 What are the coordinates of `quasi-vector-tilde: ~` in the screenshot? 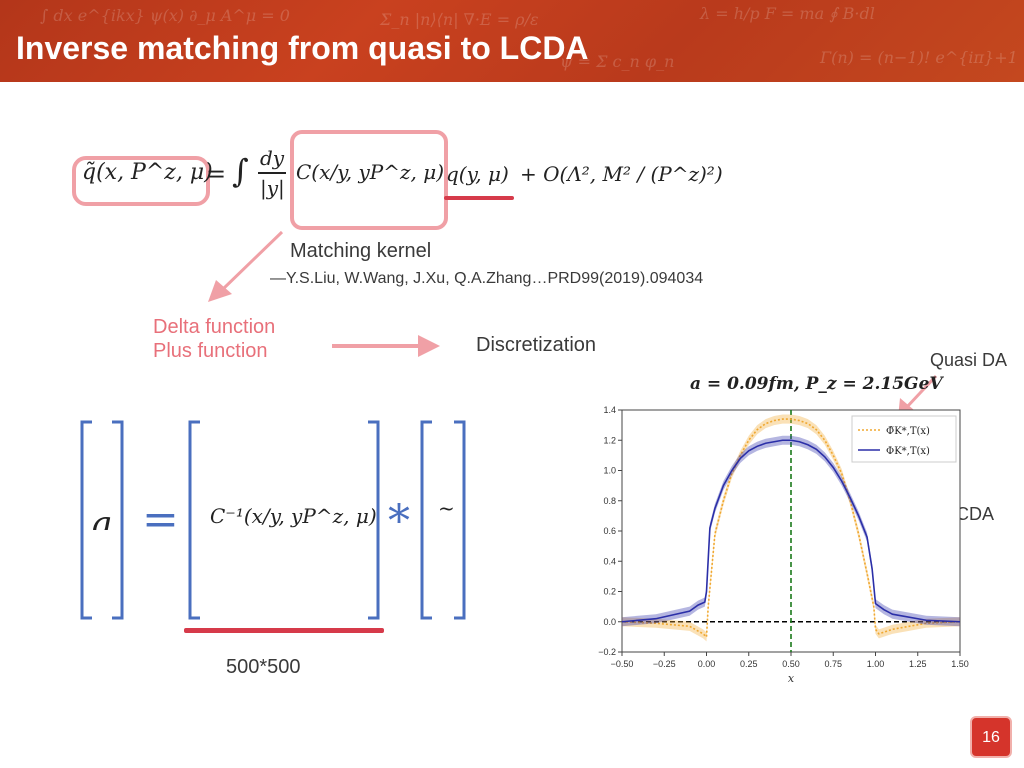 It's located at (446, 508).